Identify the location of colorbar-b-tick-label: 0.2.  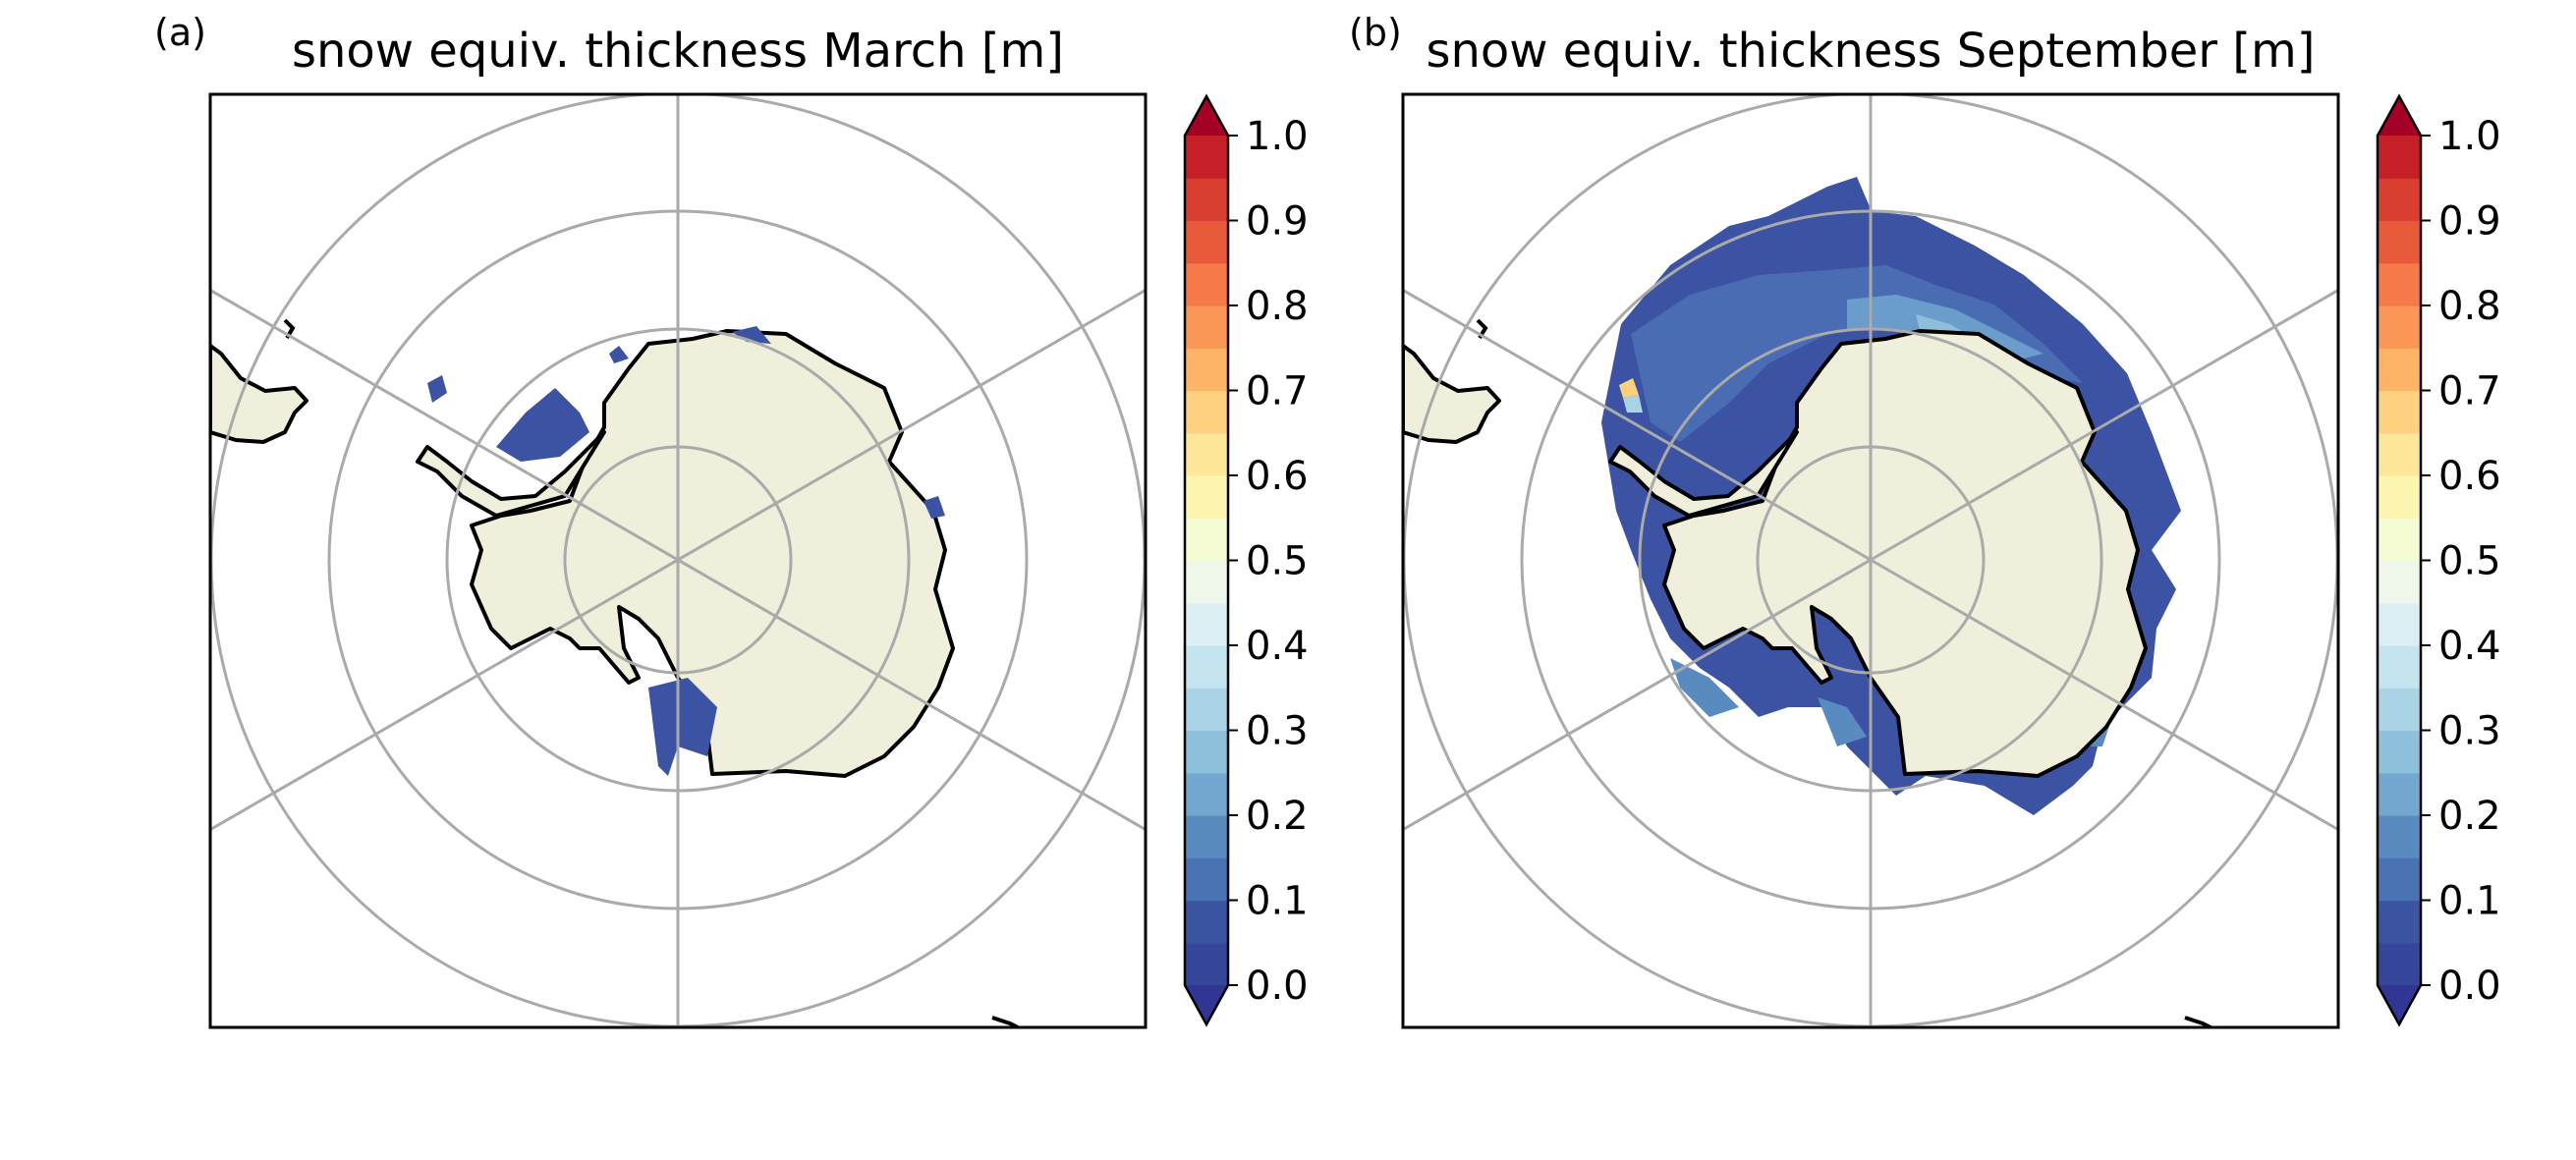
(2469, 816).